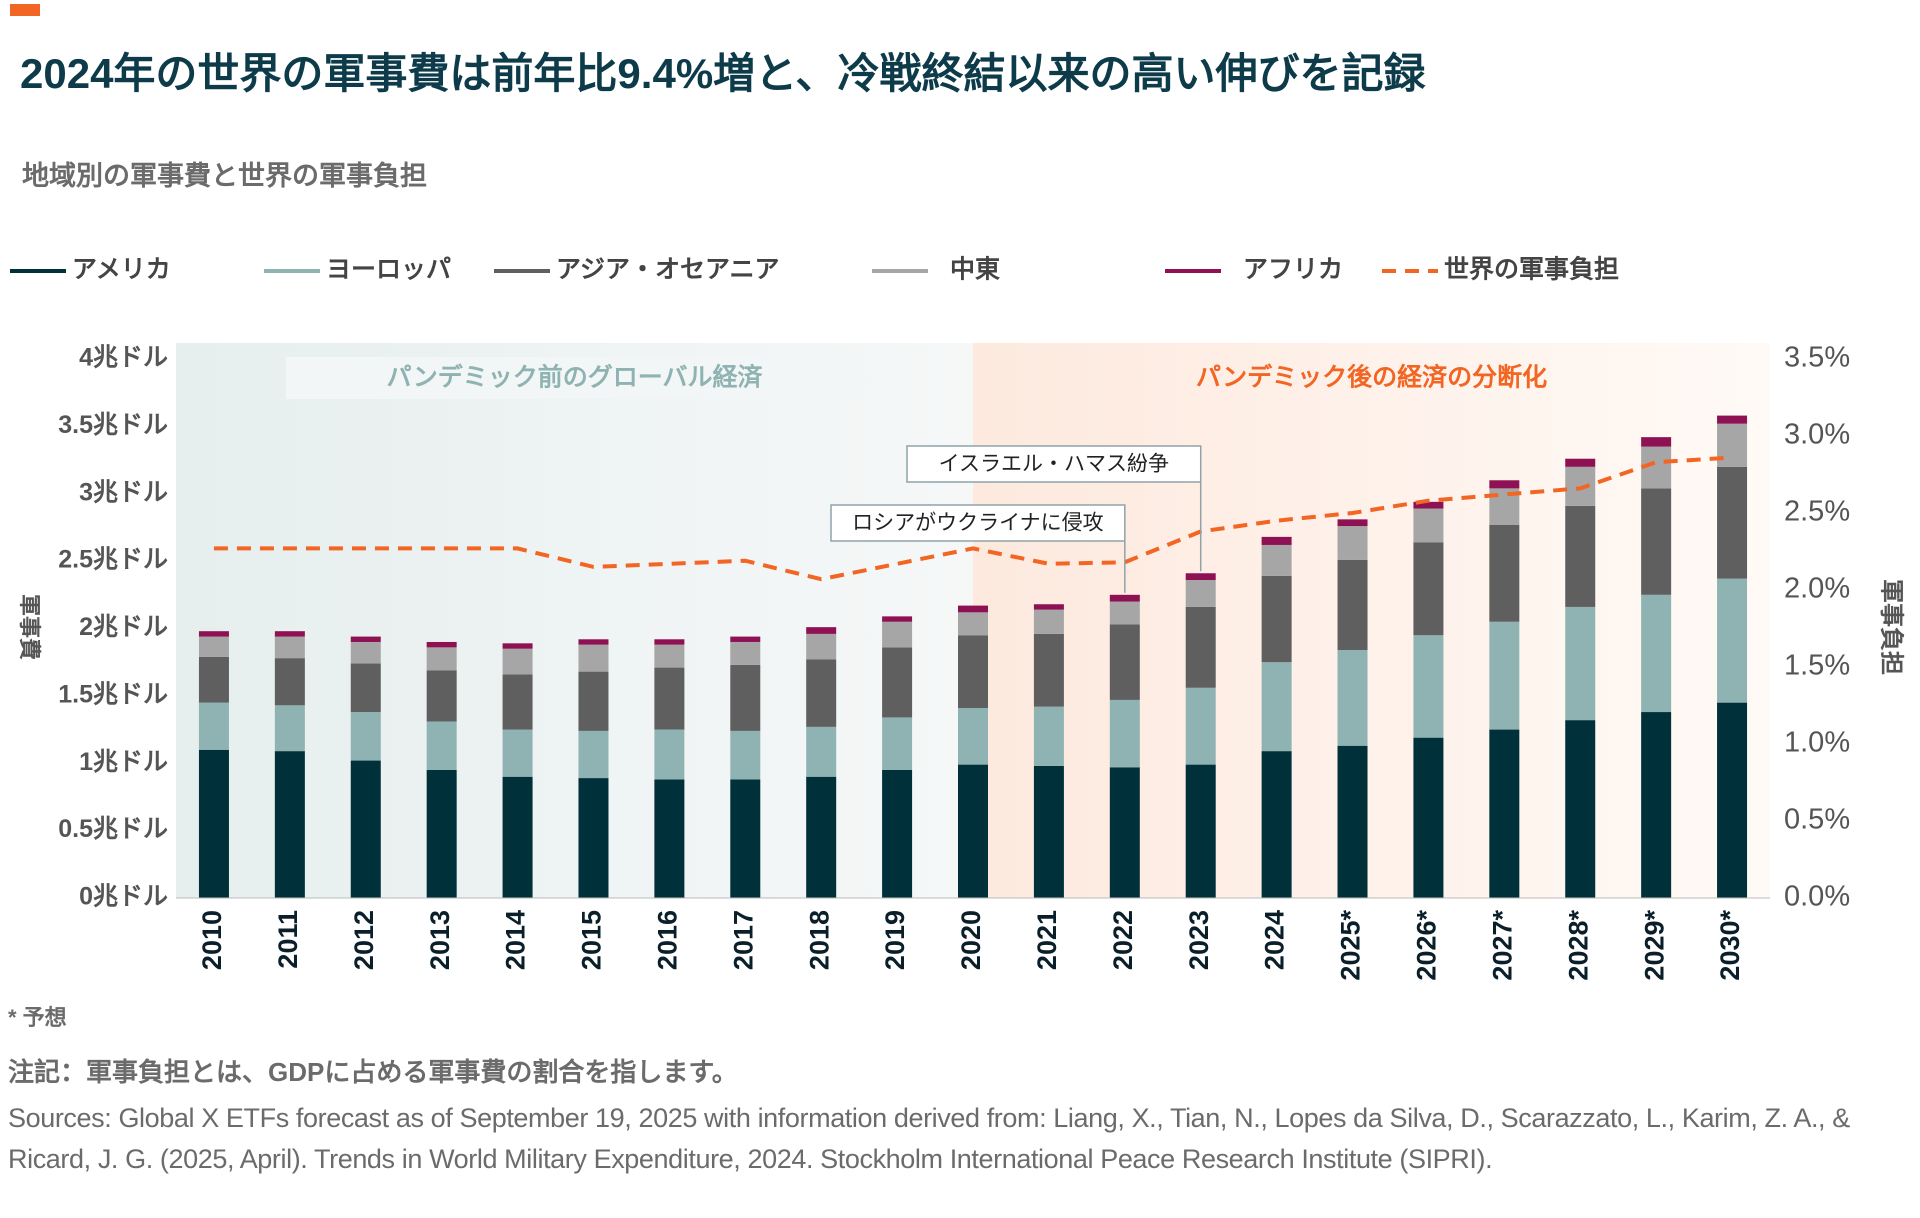 The image size is (1920, 1218). I want to click on x-tick-label: 2028*, so click(1578, 945).